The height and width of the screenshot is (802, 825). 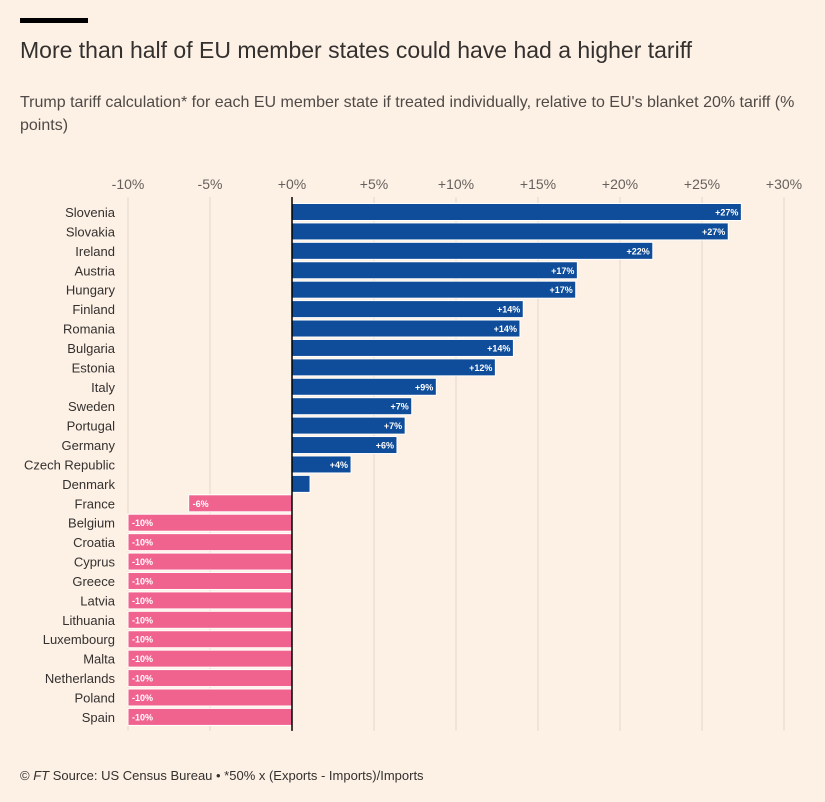 What do you see at coordinates (95, 251) in the screenshot?
I see `category-label: Ireland` at bounding box center [95, 251].